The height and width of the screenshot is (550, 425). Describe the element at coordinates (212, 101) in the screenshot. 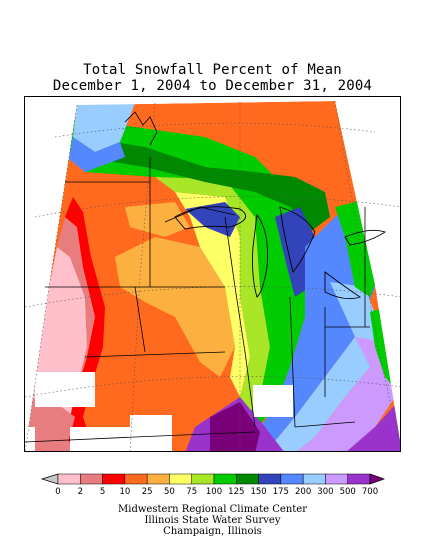

I see `outside-top` at that location.